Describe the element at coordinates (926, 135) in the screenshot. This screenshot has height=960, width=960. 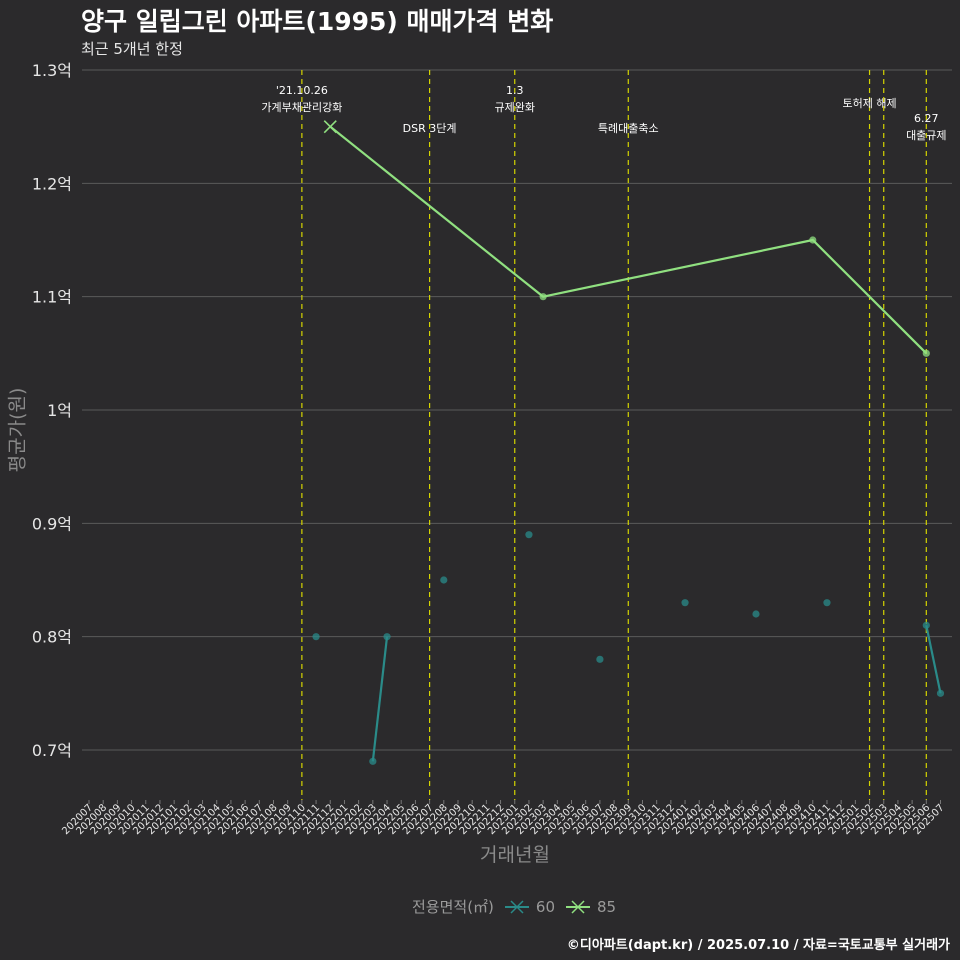
I see `event-label: 대출규제` at that location.